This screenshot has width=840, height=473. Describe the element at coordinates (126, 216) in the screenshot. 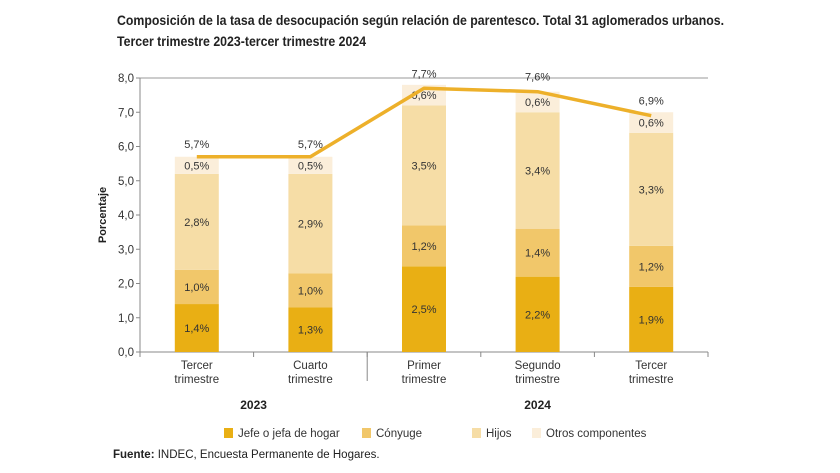

I see `y-tick-label: 4,0` at that location.